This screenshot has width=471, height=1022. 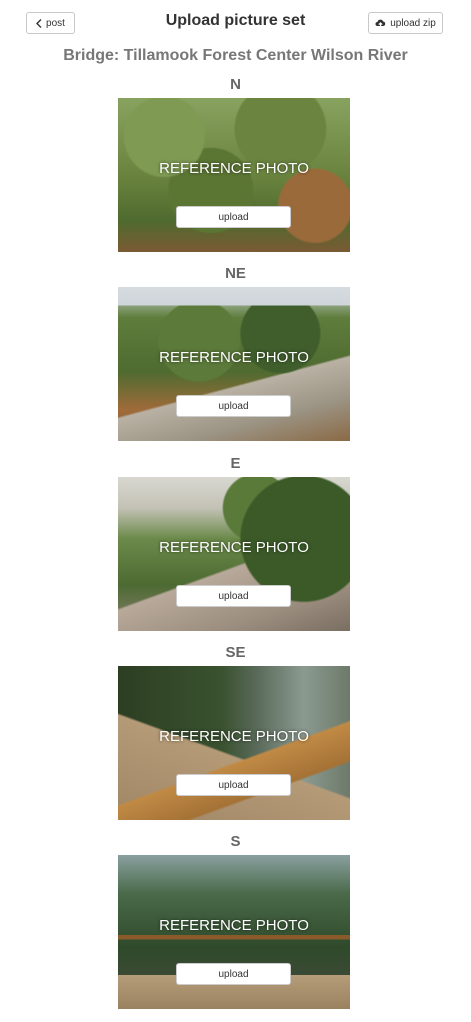 I want to click on back-button-label: post, so click(x=55, y=23).